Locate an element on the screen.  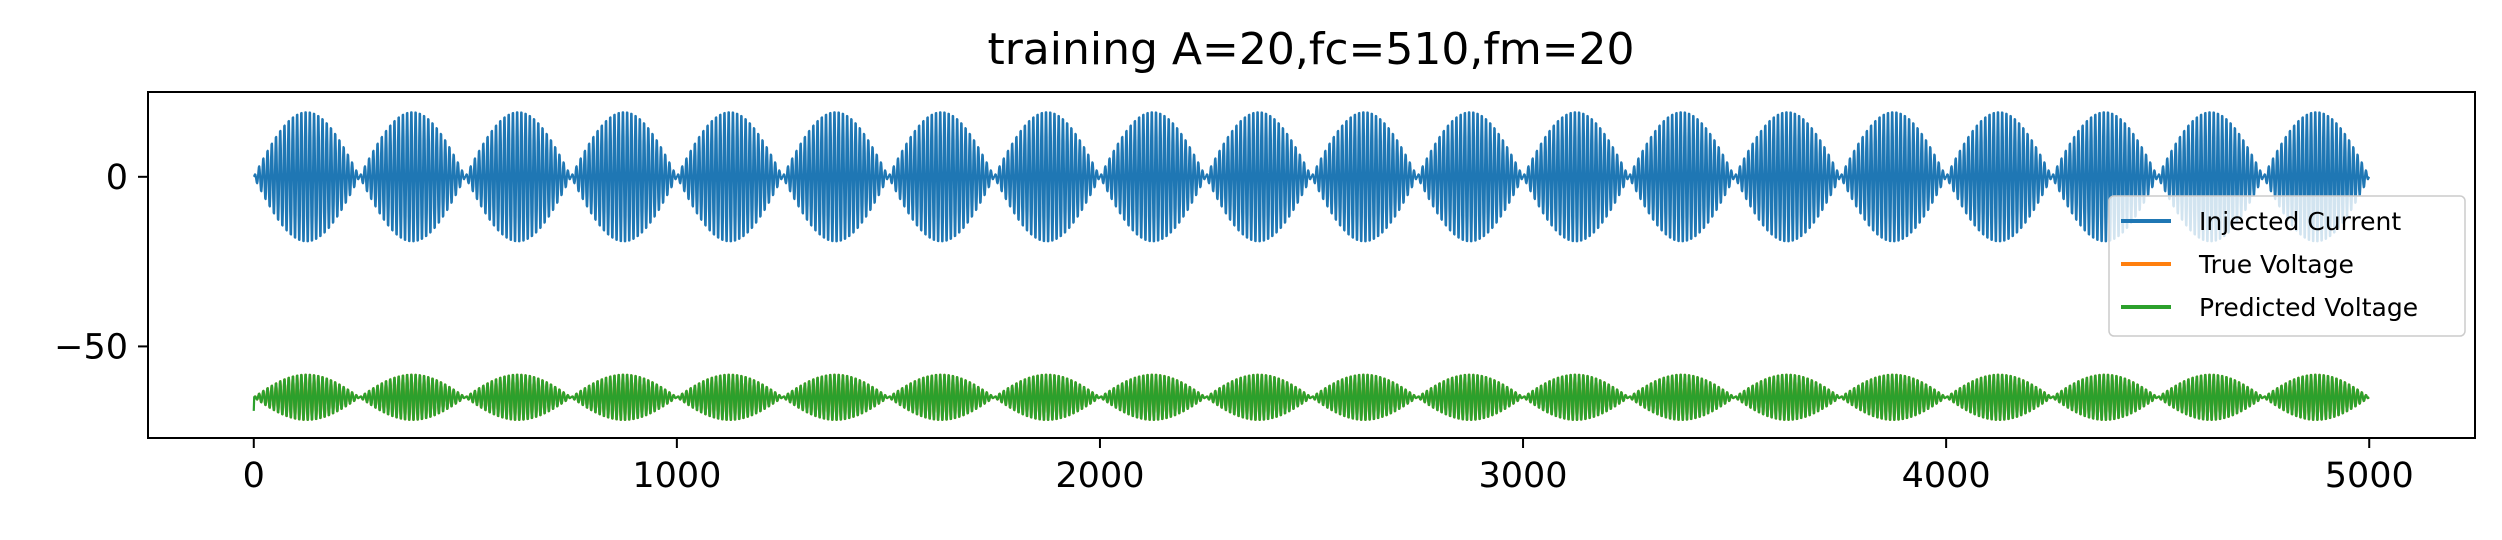
x-tick-label: 1000 is located at coordinates (676, 476).